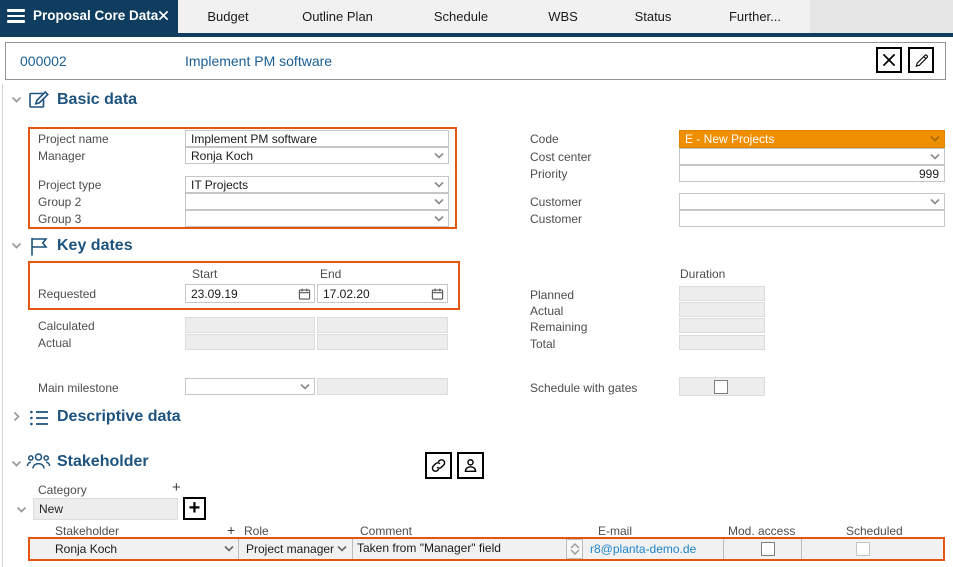  Describe the element at coordinates (556, 202) in the screenshot. I see `customer-label: Customer` at that location.